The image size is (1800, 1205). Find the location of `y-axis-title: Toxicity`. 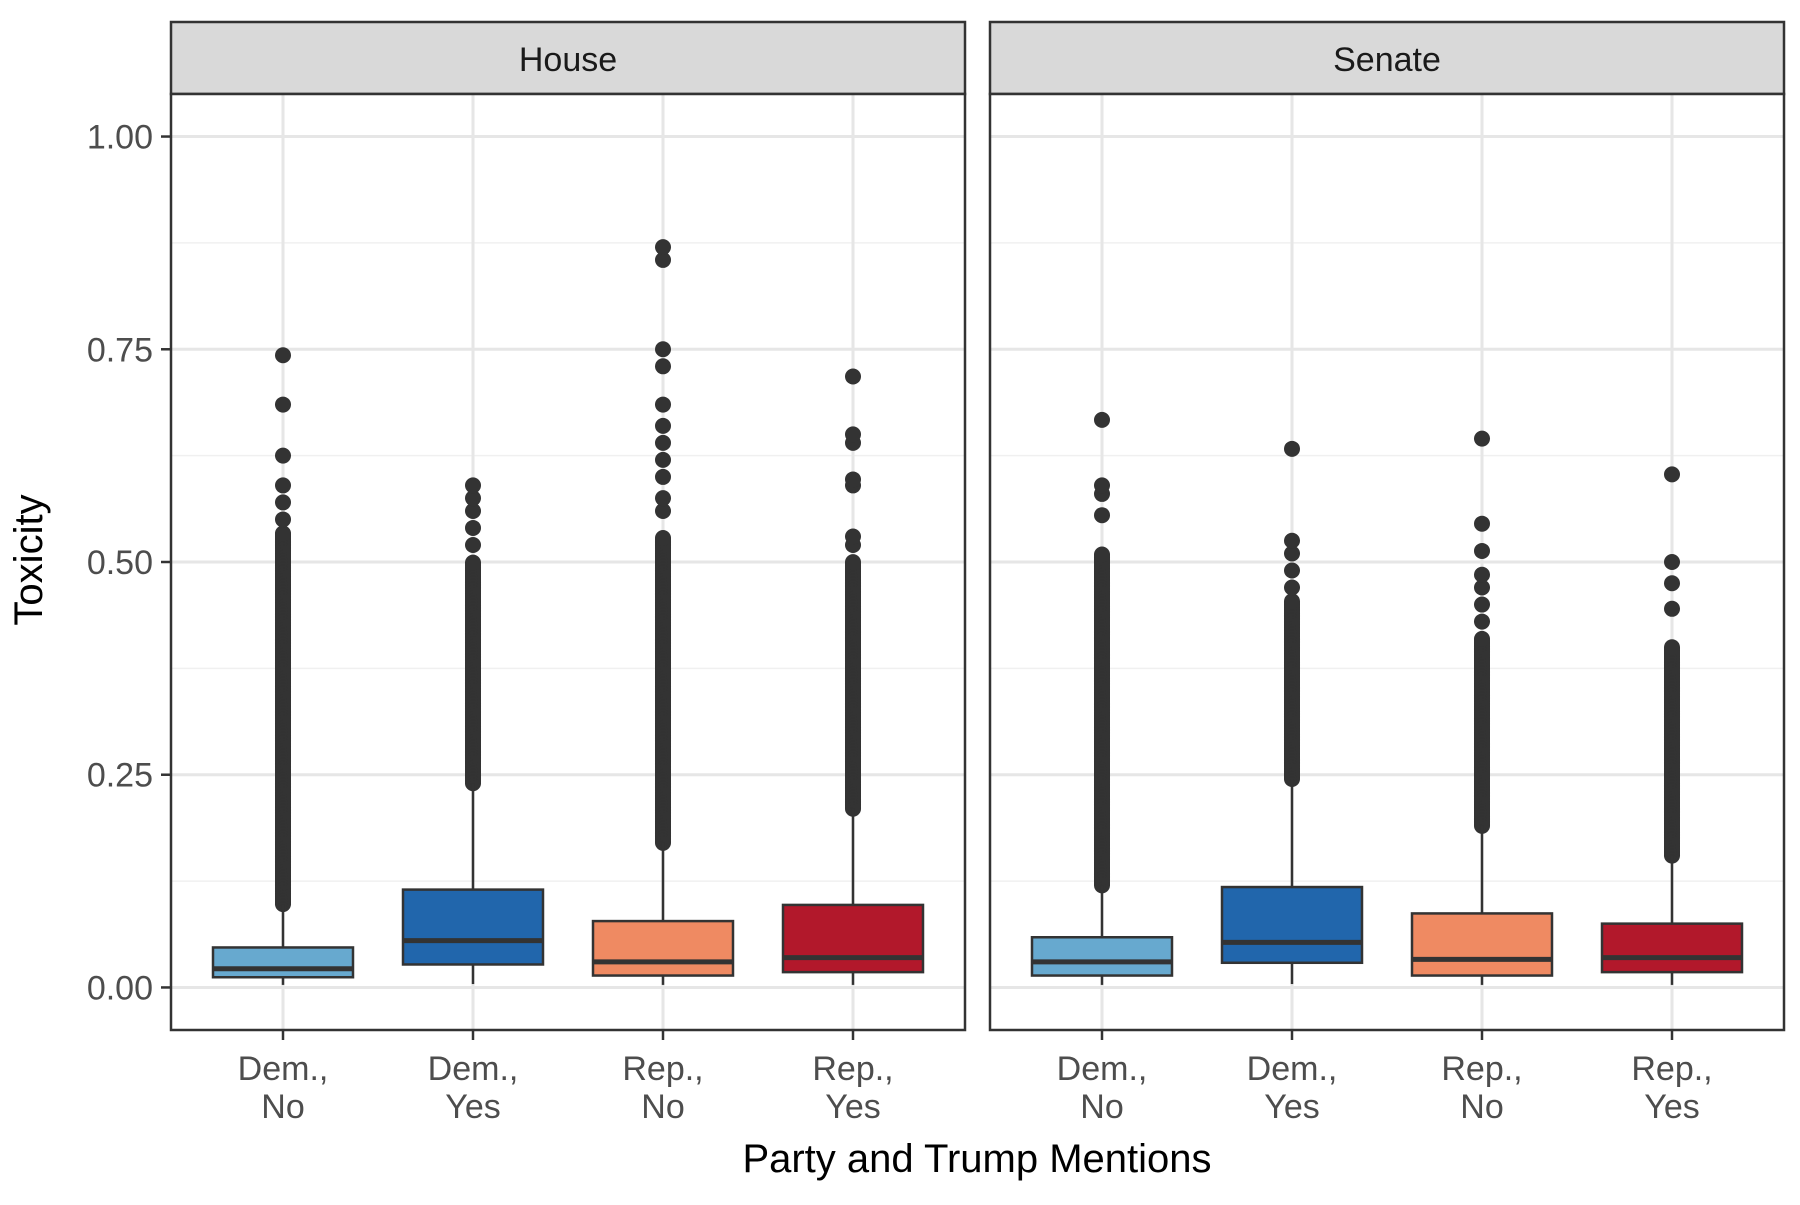

y-axis-title: Toxicity is located at coordinates (29, 559).